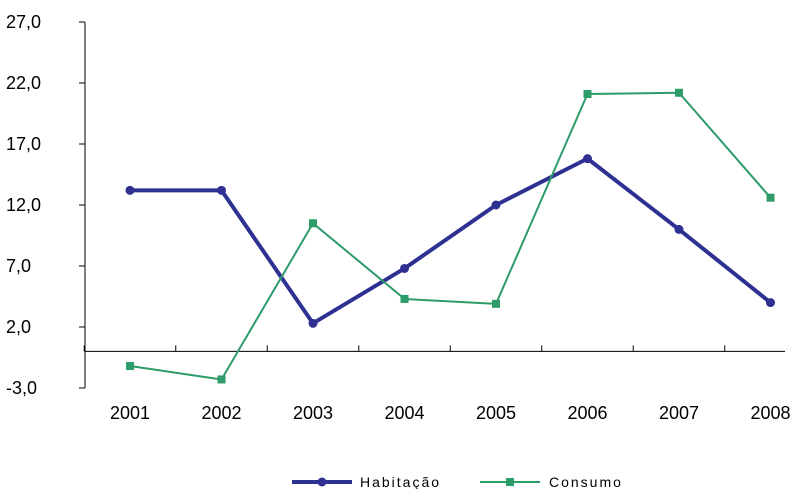 The height and width of the screenshot is (489, 812). I want to click on x-tick-label: 2007, so click(679, 413).